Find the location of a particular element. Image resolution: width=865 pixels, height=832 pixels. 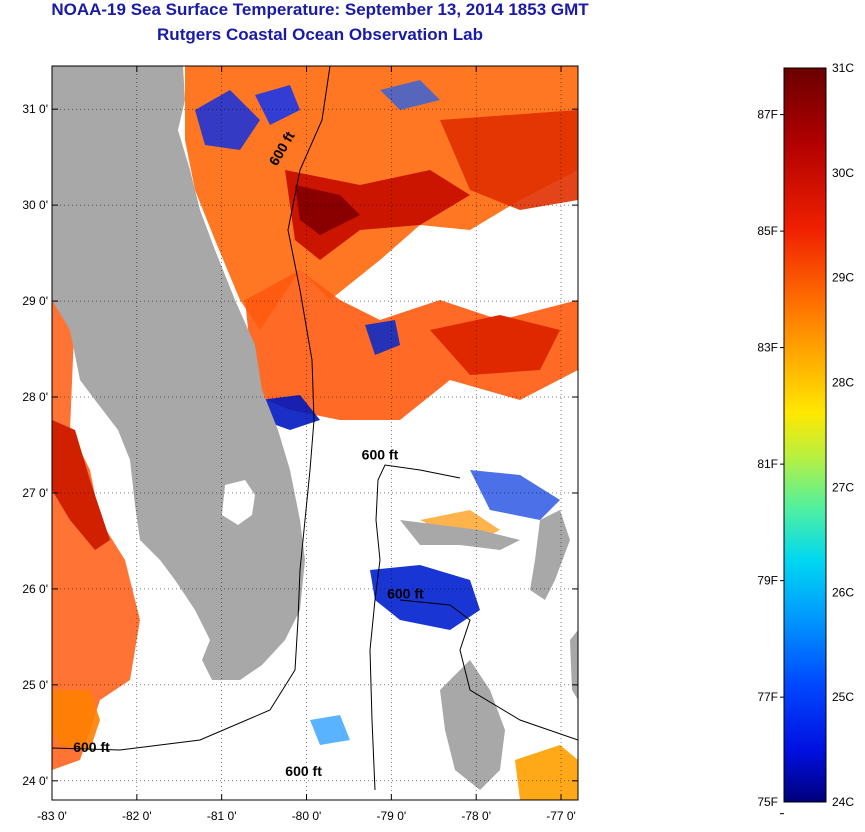

sst-patch-east is located at coordinates (509, 160).